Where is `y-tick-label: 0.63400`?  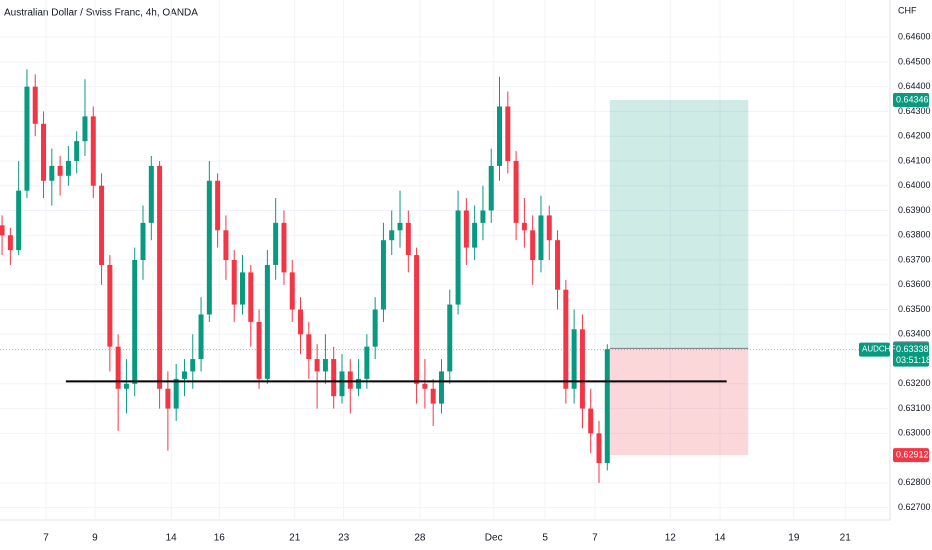
y-tick-label: 0.63400 is located at coordinates (914, 334).